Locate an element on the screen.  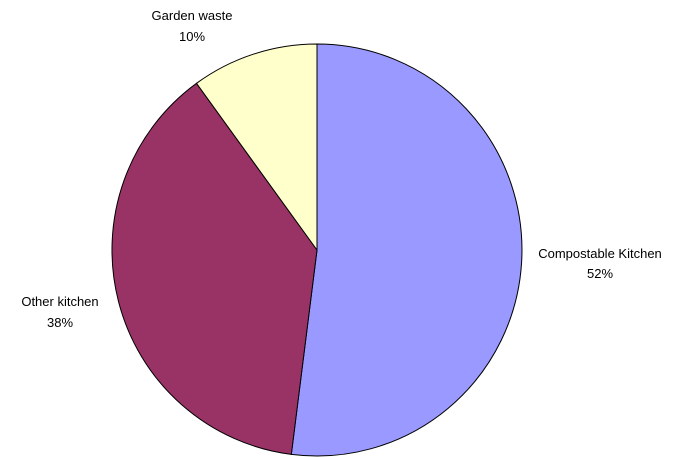
slice-percent-label: 52% is located at coordinates (600, 273).